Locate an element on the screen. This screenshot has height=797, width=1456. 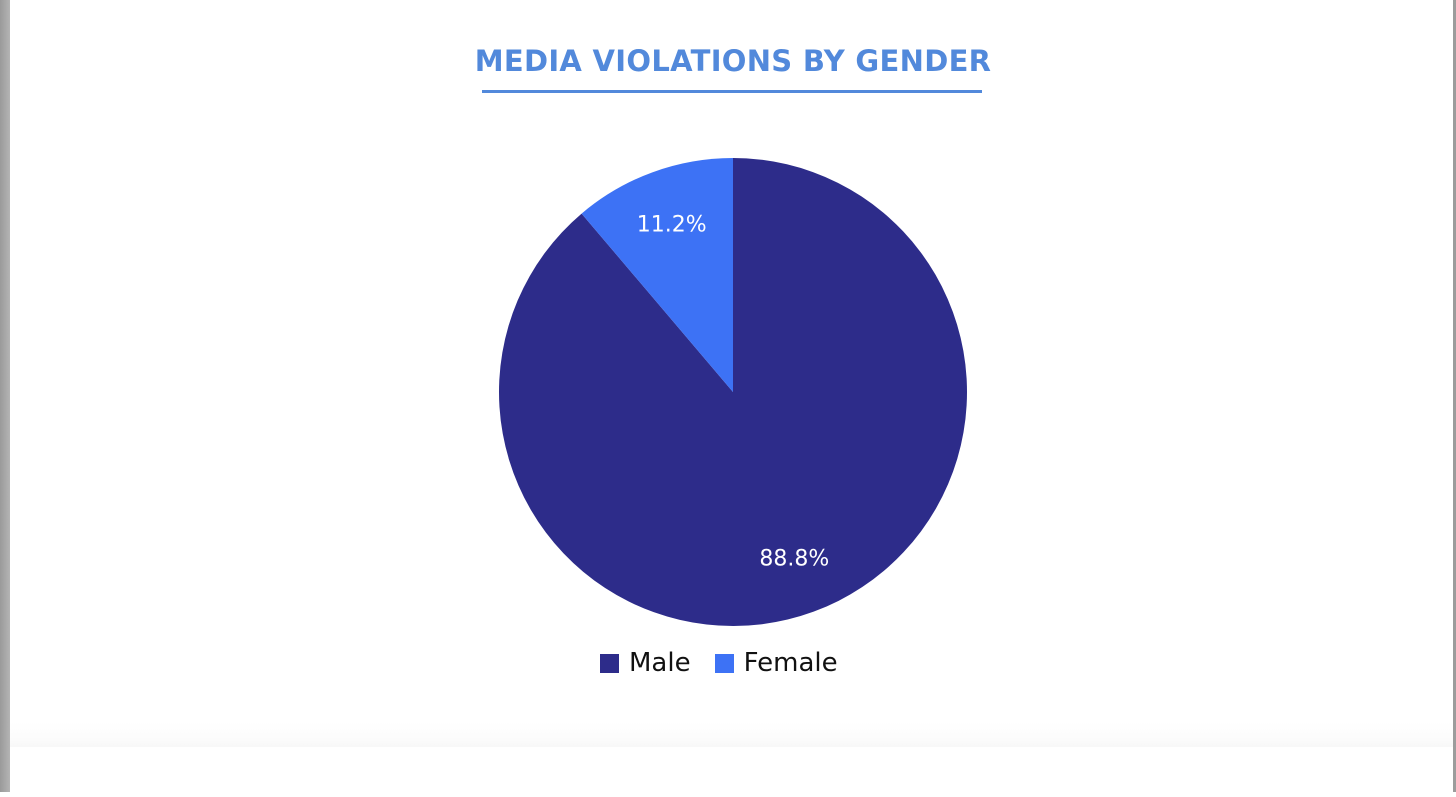
page-lower-area is located at coordinates (731, 769).